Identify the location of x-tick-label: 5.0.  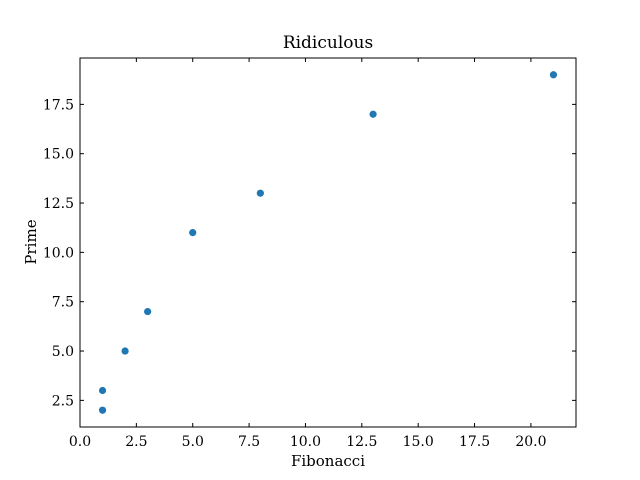
(193, 442).